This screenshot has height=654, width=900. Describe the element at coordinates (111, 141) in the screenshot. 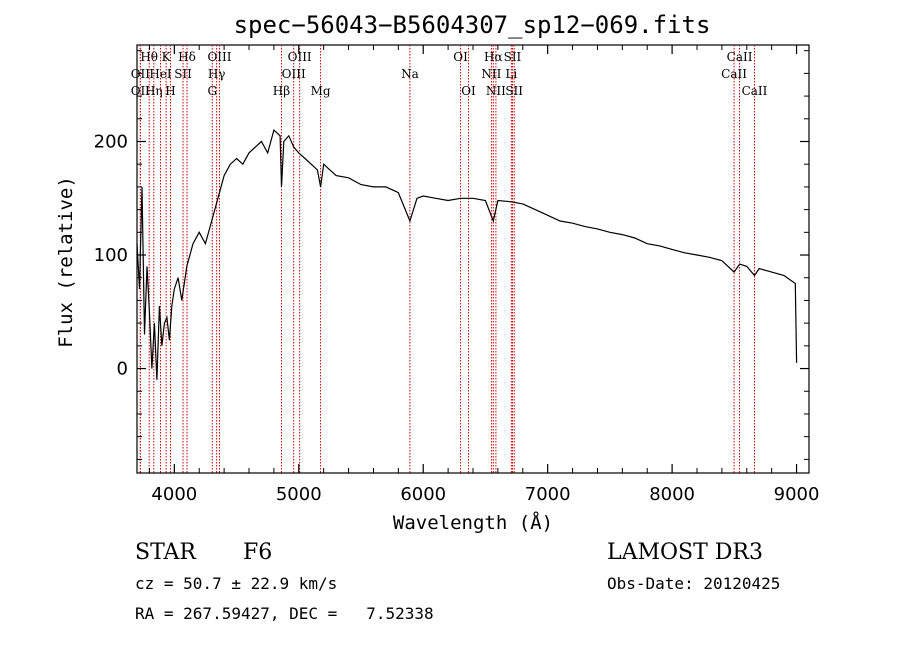

I see `y-tick-label: 200` at that location.